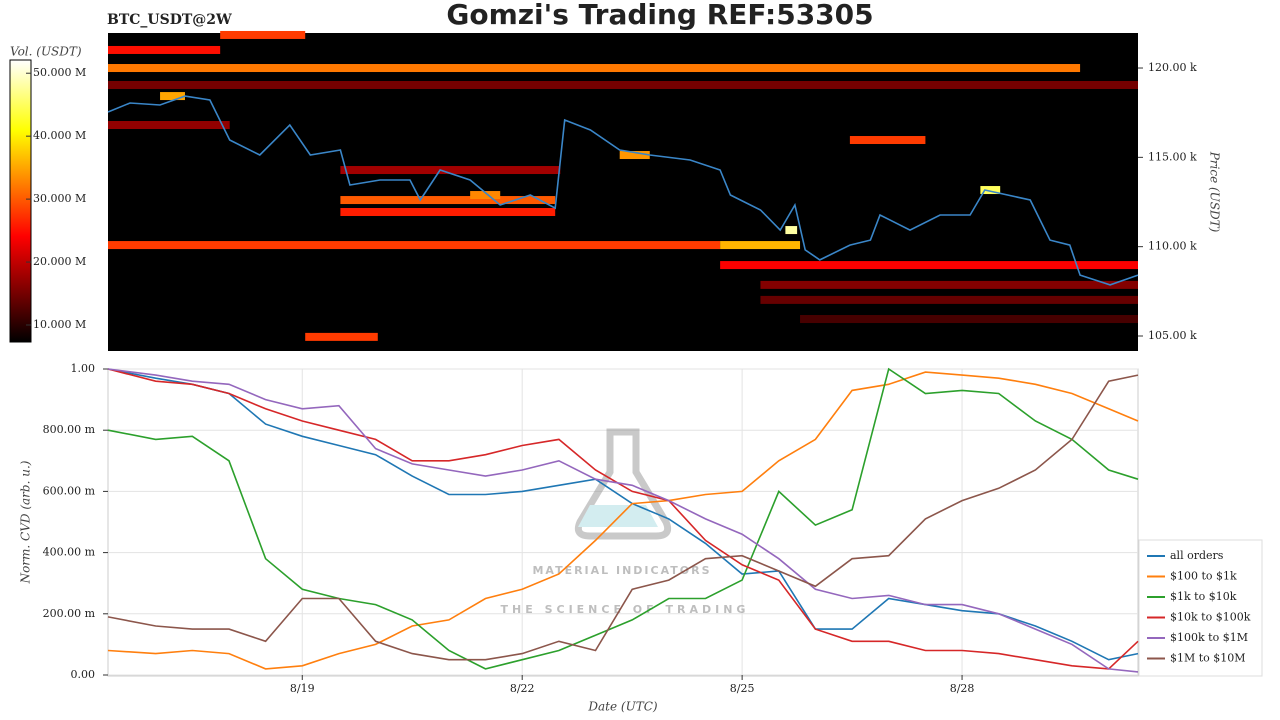  Describe the element at coordinates (1208, 658) in the screenshot. I see `legend-label: $1M to $10M` at that location.